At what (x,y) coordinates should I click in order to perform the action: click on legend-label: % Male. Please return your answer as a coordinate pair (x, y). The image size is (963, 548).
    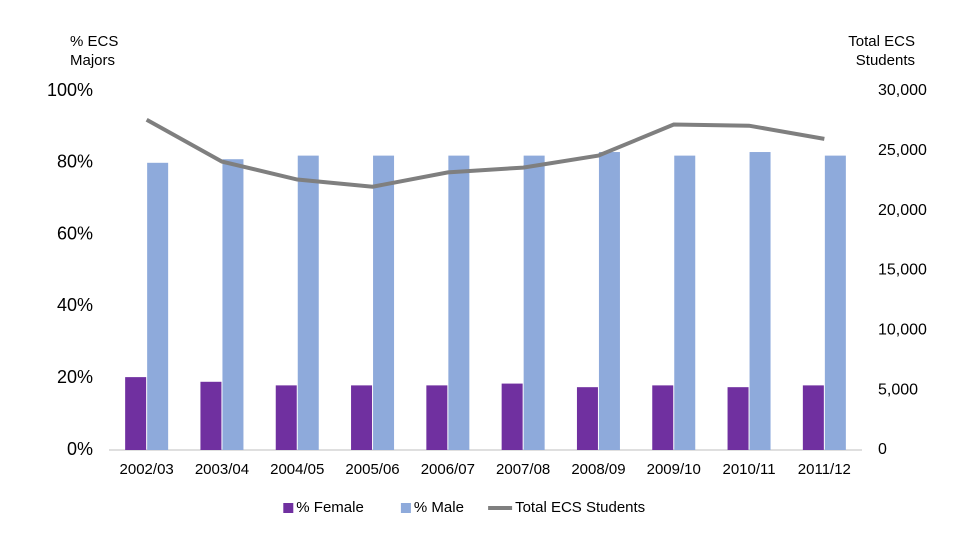
    Looking at the image, I should click on (439, 507).